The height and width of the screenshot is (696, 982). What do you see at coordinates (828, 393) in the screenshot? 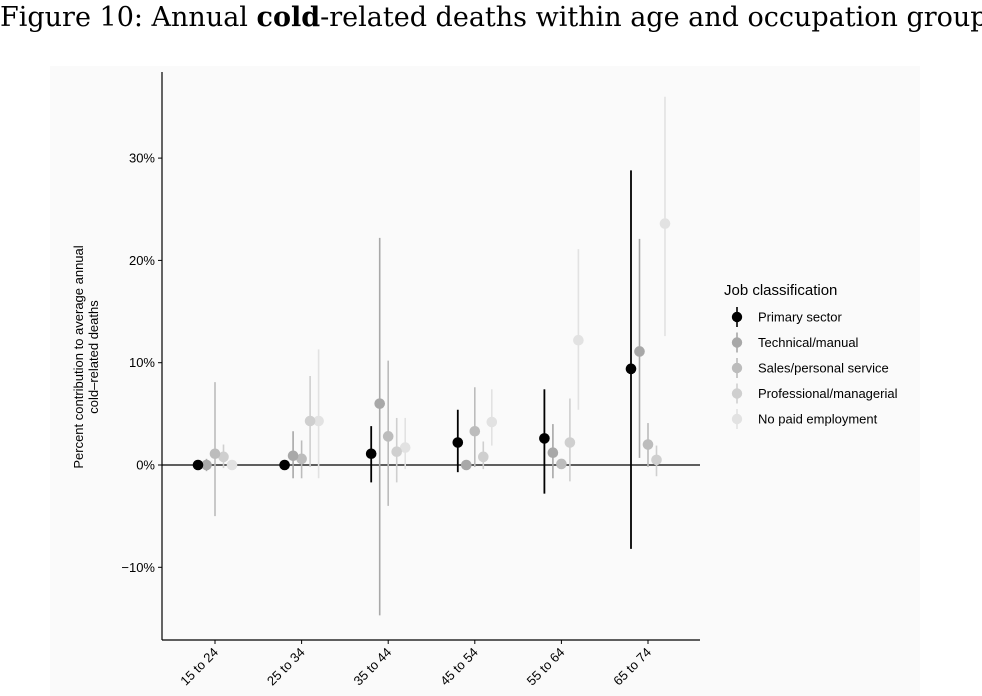
I see `legend-label: Professional/managerial` at bounding box center [828, 393].